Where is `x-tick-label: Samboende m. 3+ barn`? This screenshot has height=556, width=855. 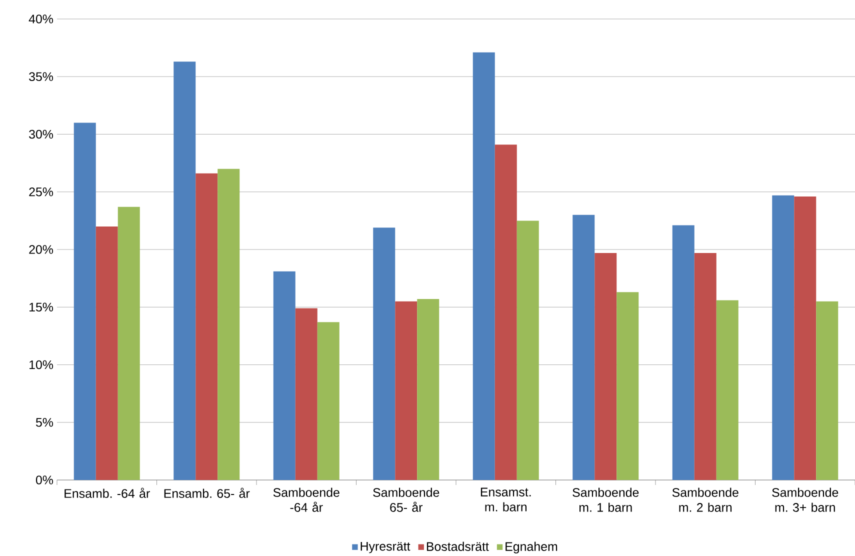
x-tick-label: Samboende m. 3+ barn is located at coordinates (805, 500).